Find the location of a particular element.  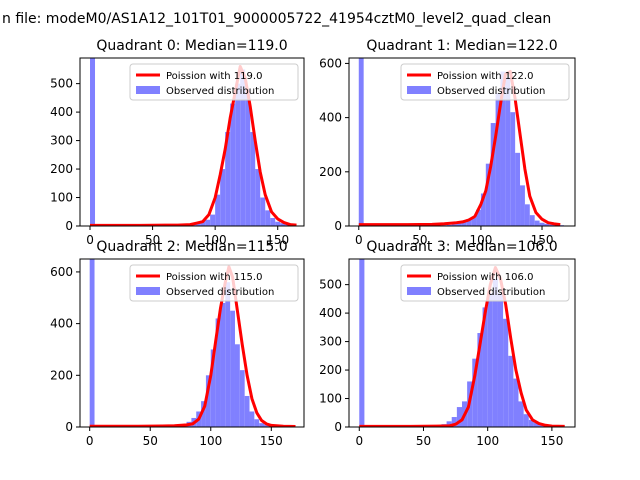

quadrant-1-title: Quadrant 1: Median=122.0 is located at coordinates (461, 46).